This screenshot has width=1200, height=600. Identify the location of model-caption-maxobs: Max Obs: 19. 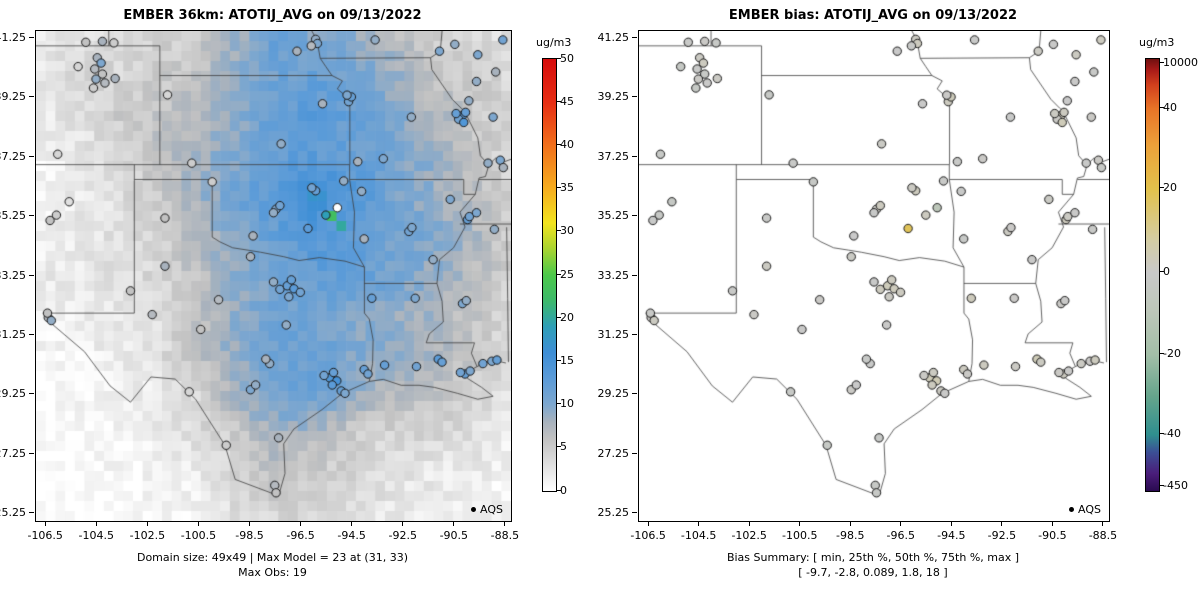
(272, 572).